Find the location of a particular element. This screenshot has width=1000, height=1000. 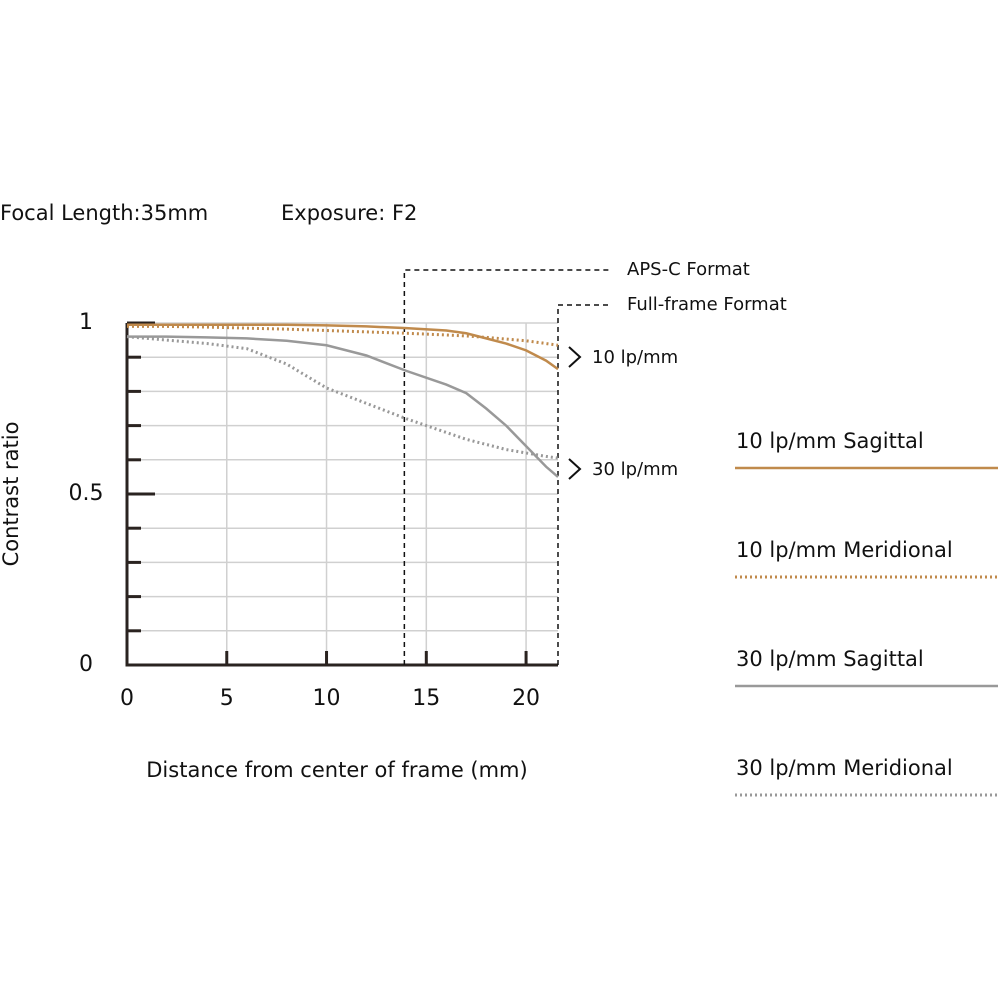

legend-label: 30 lp/mm Meridional is located at coordinates (844, 768).